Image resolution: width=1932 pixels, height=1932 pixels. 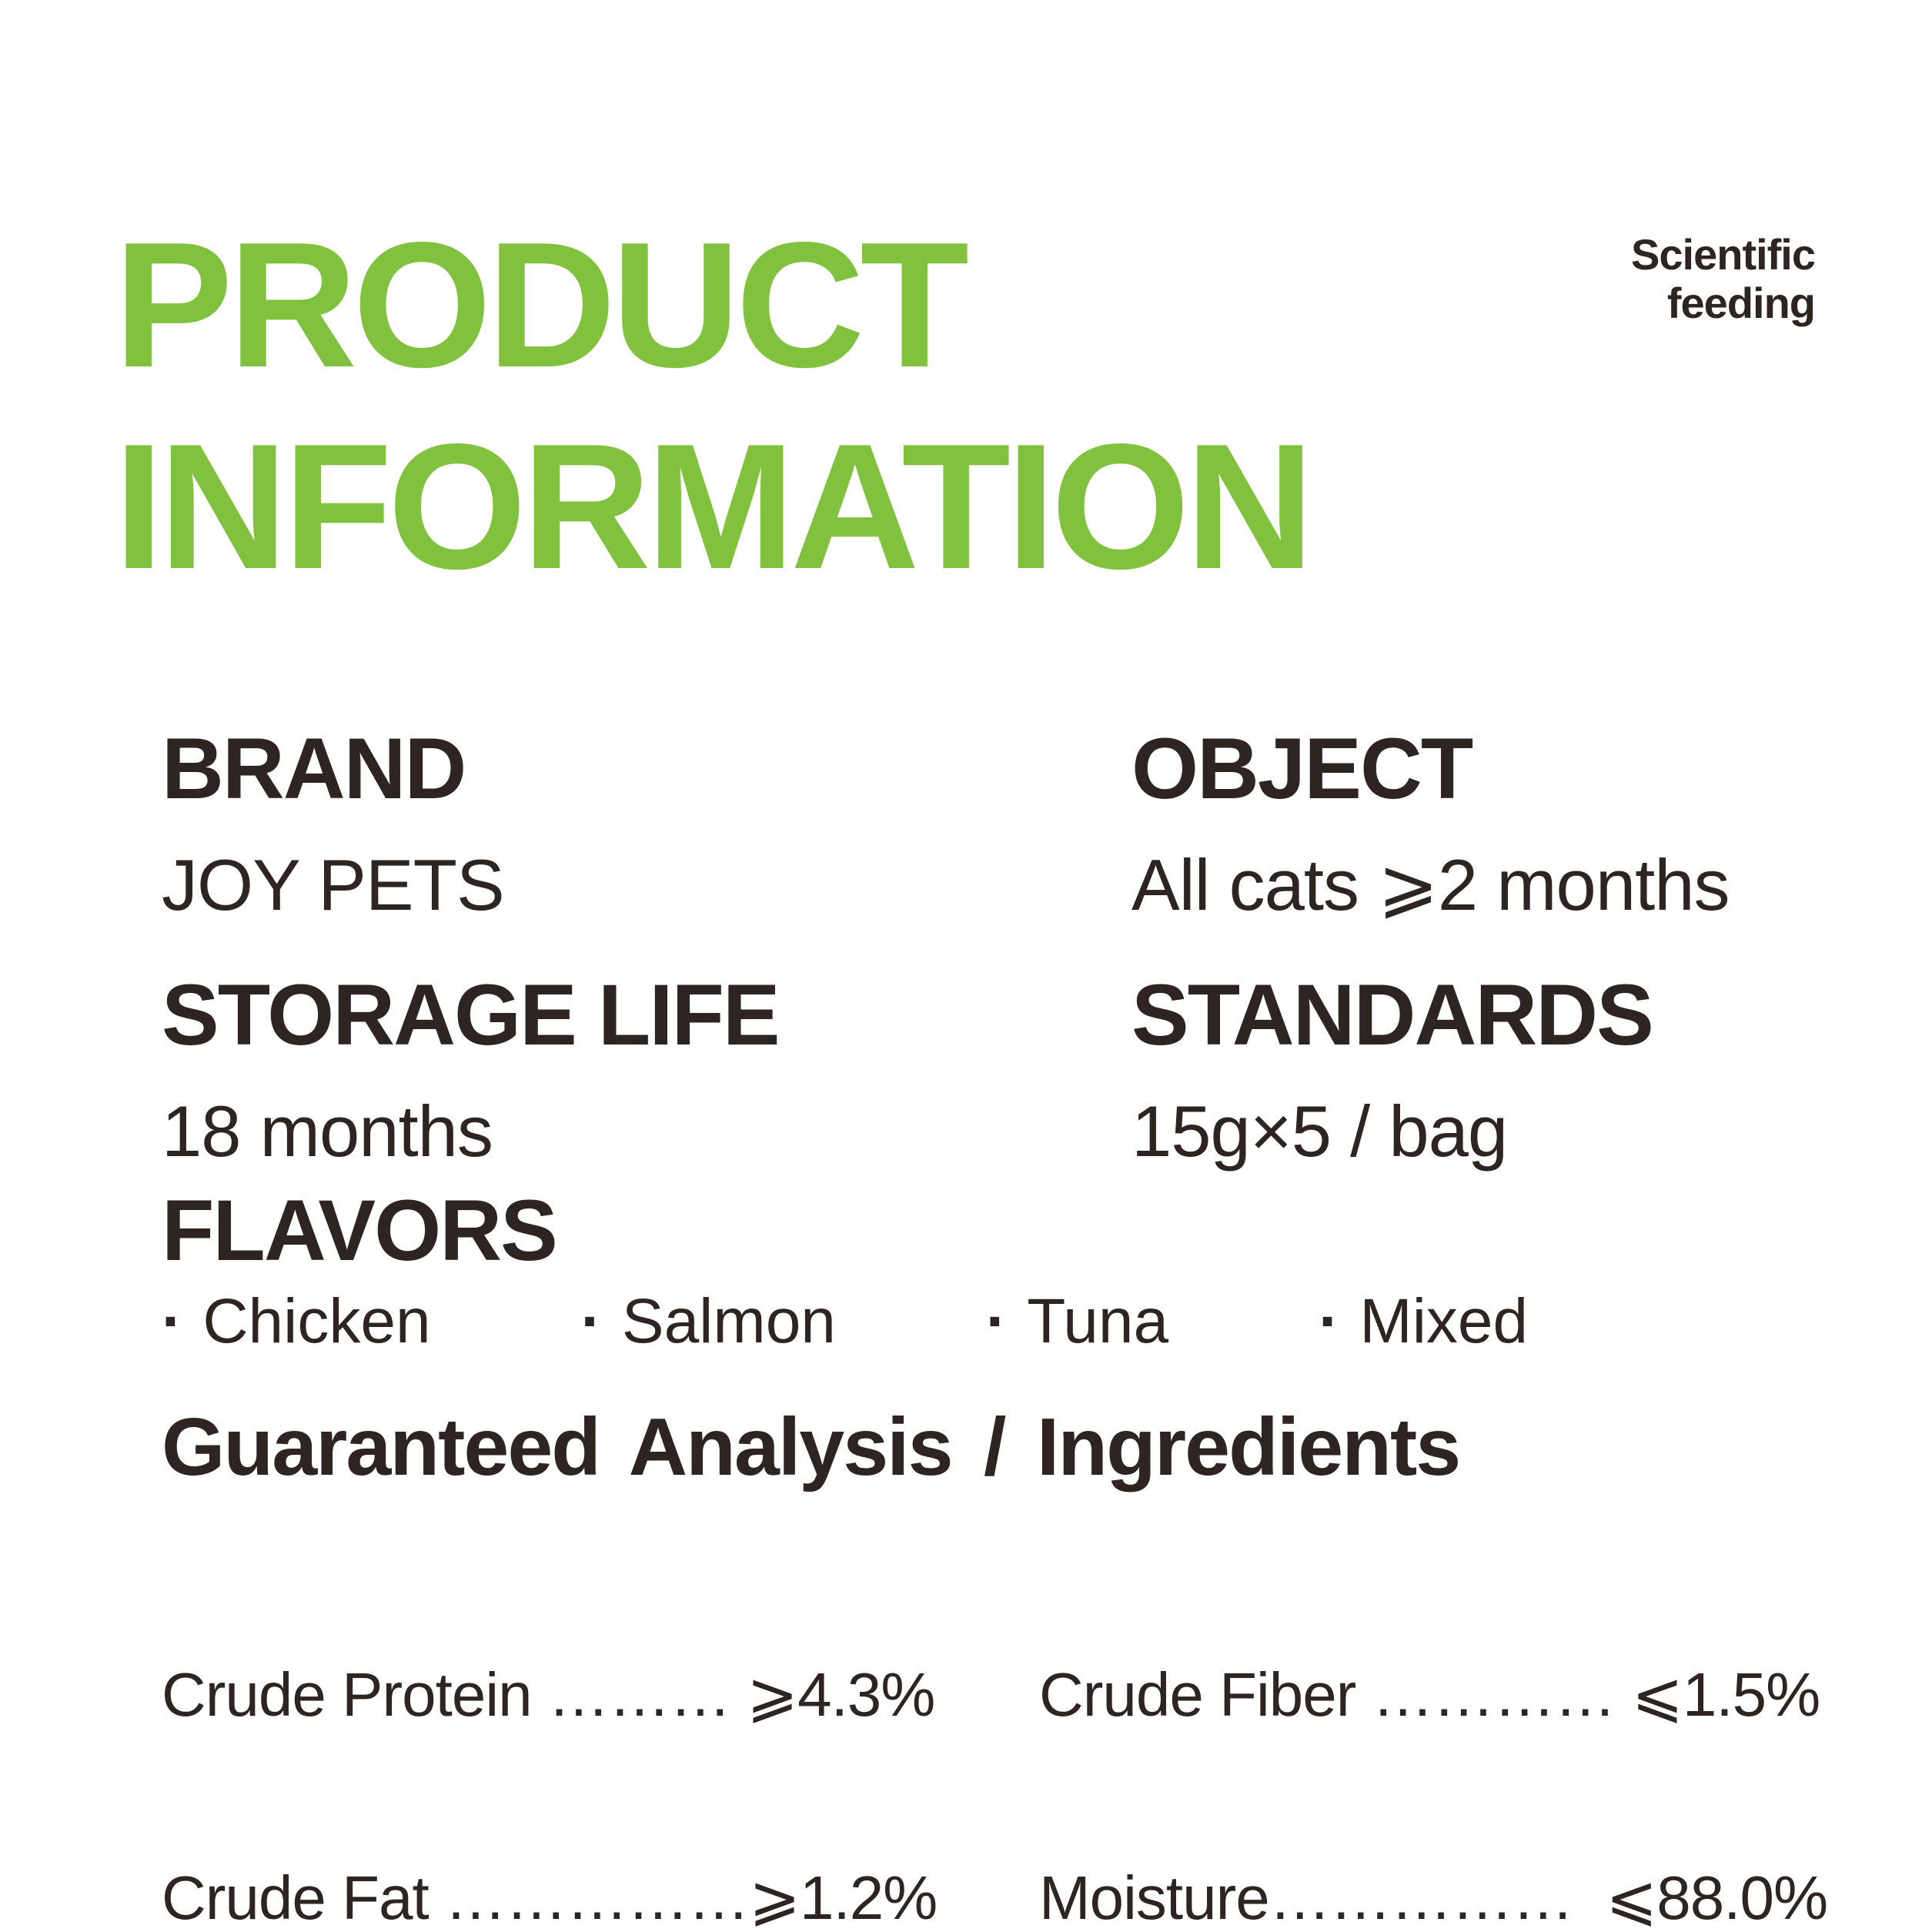 I want to click on analysis-label: Crude Fat, so click(x=296, y=1897).